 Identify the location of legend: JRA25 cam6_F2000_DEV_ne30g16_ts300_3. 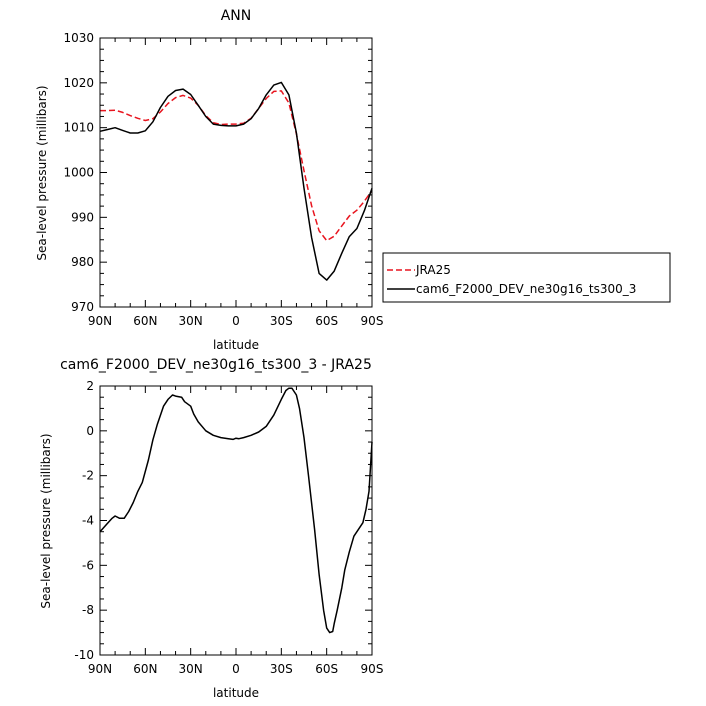
(526, 277).